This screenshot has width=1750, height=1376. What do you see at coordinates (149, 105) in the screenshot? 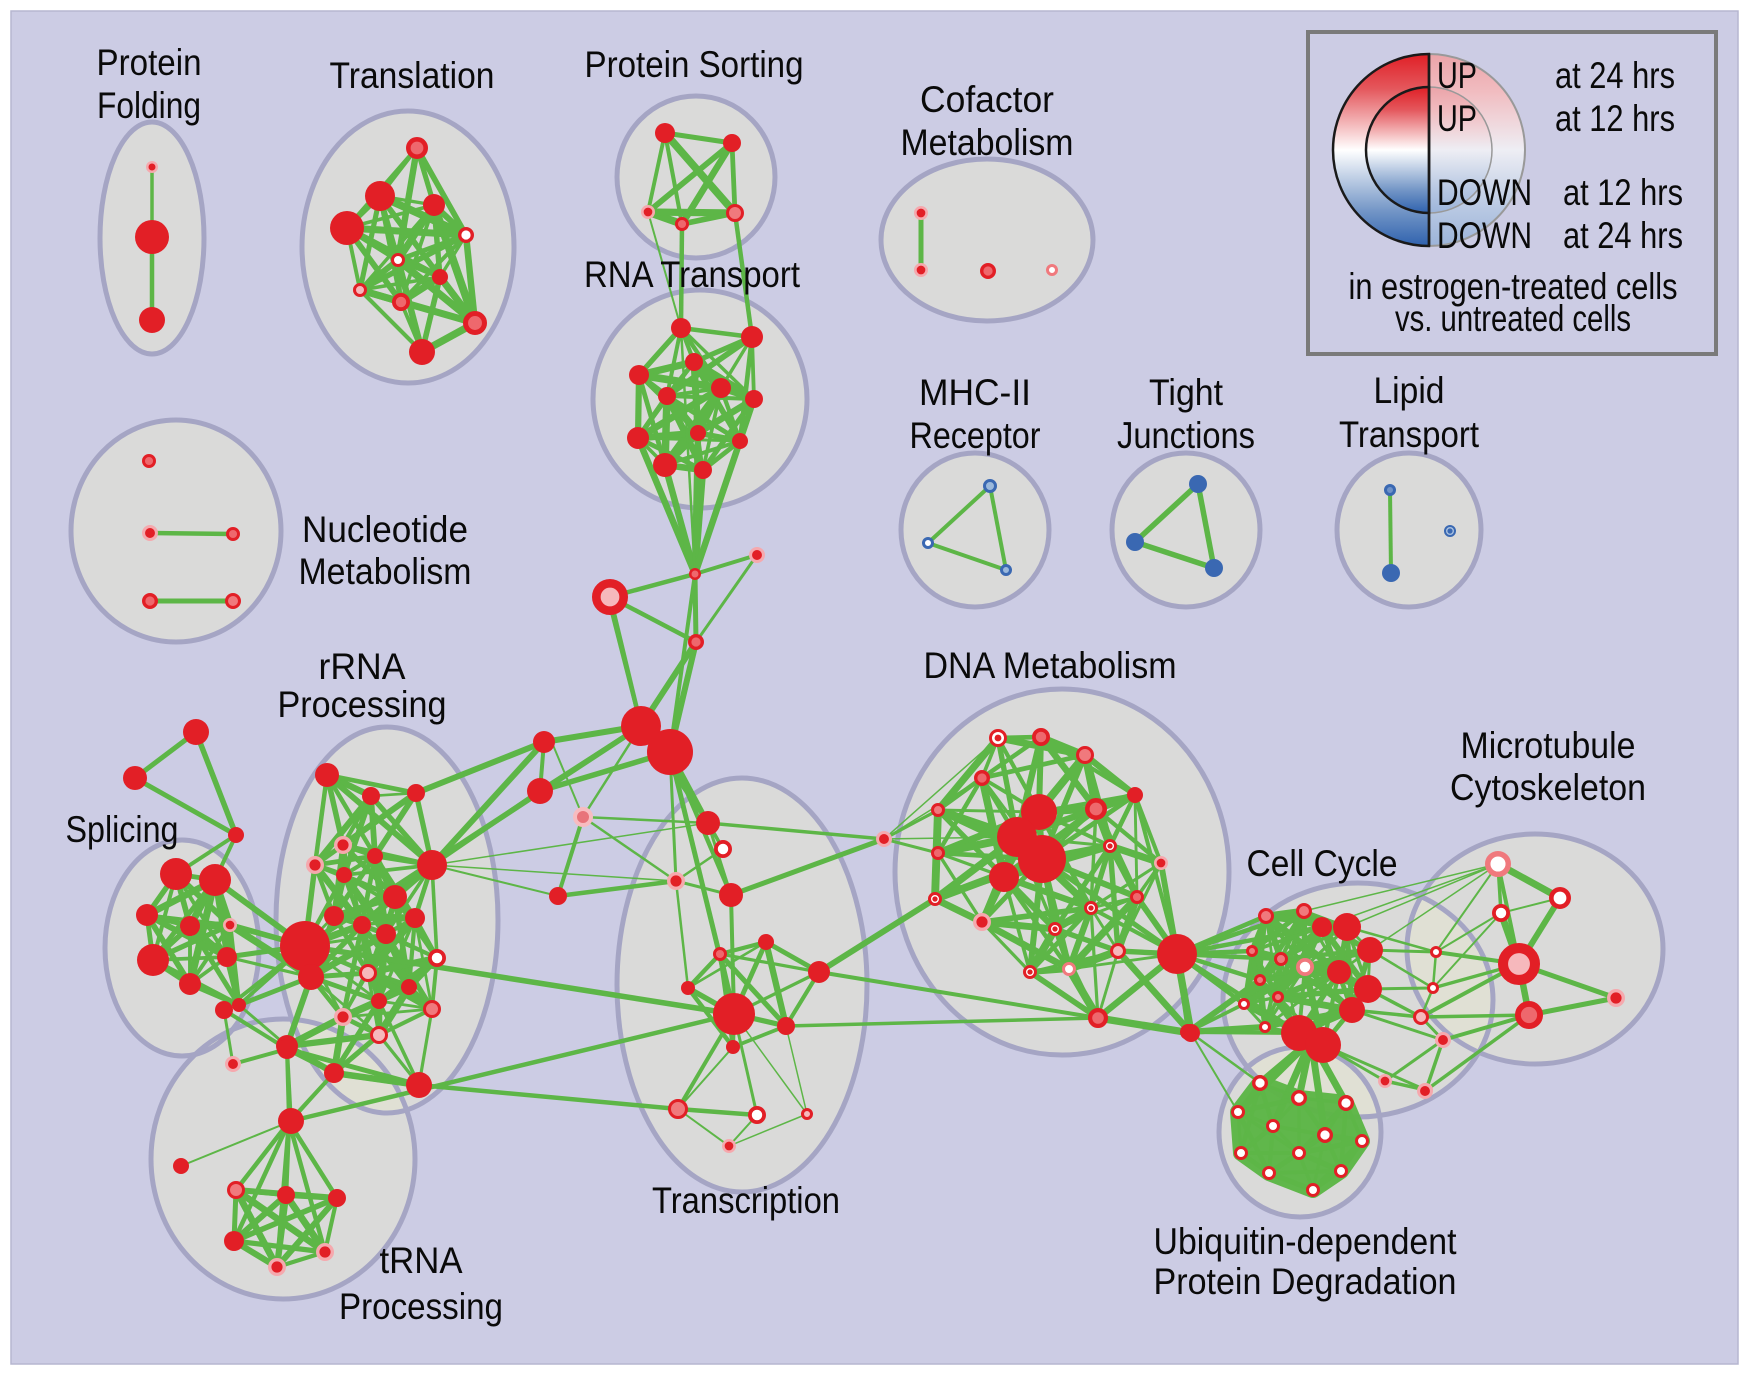
I see `svg-text: Folding` at bounding box center [149, 105].